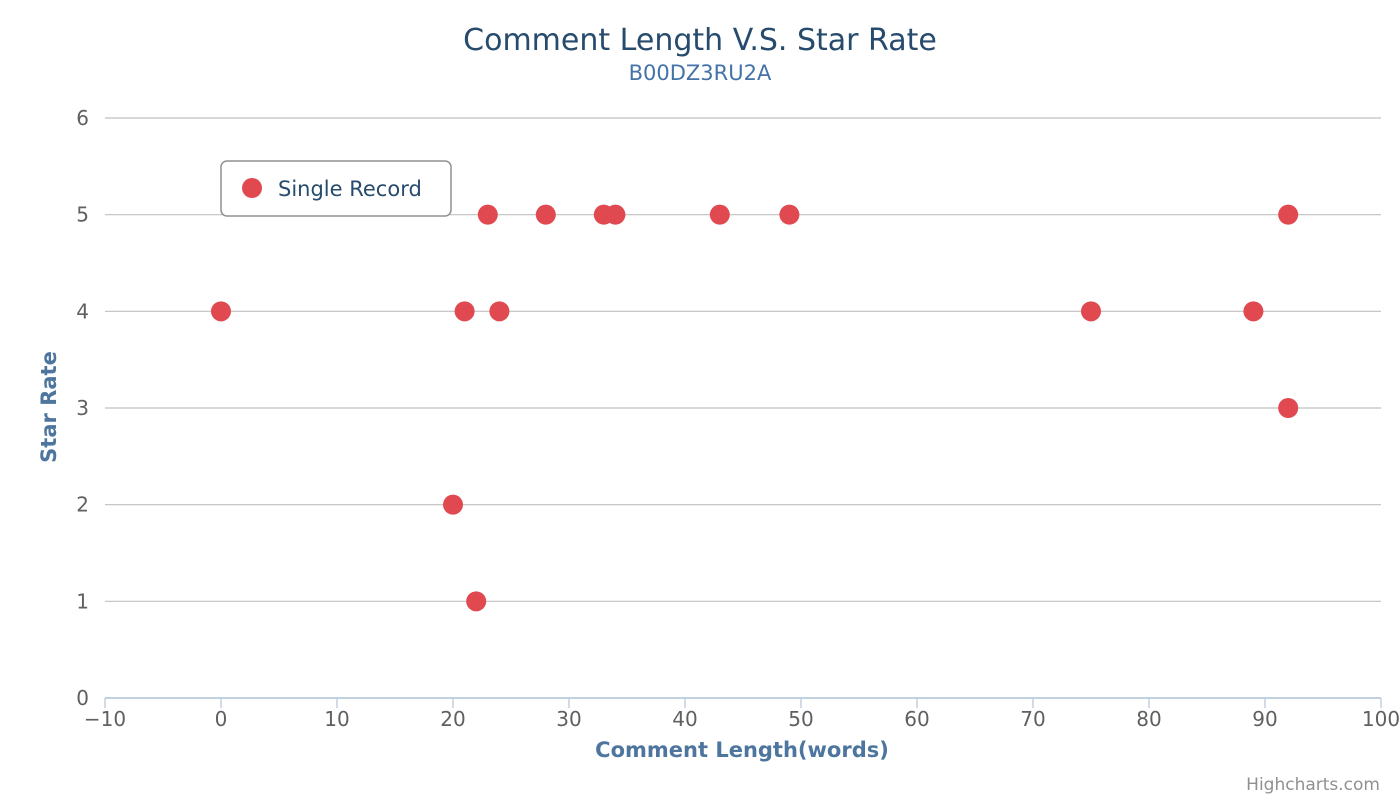 The image size is (1400, 800). What do you see at coordinates (742, 750) in the screenshot?
I see `x-axis-title: Comment Length(words)` at bounding box center [742, 750].